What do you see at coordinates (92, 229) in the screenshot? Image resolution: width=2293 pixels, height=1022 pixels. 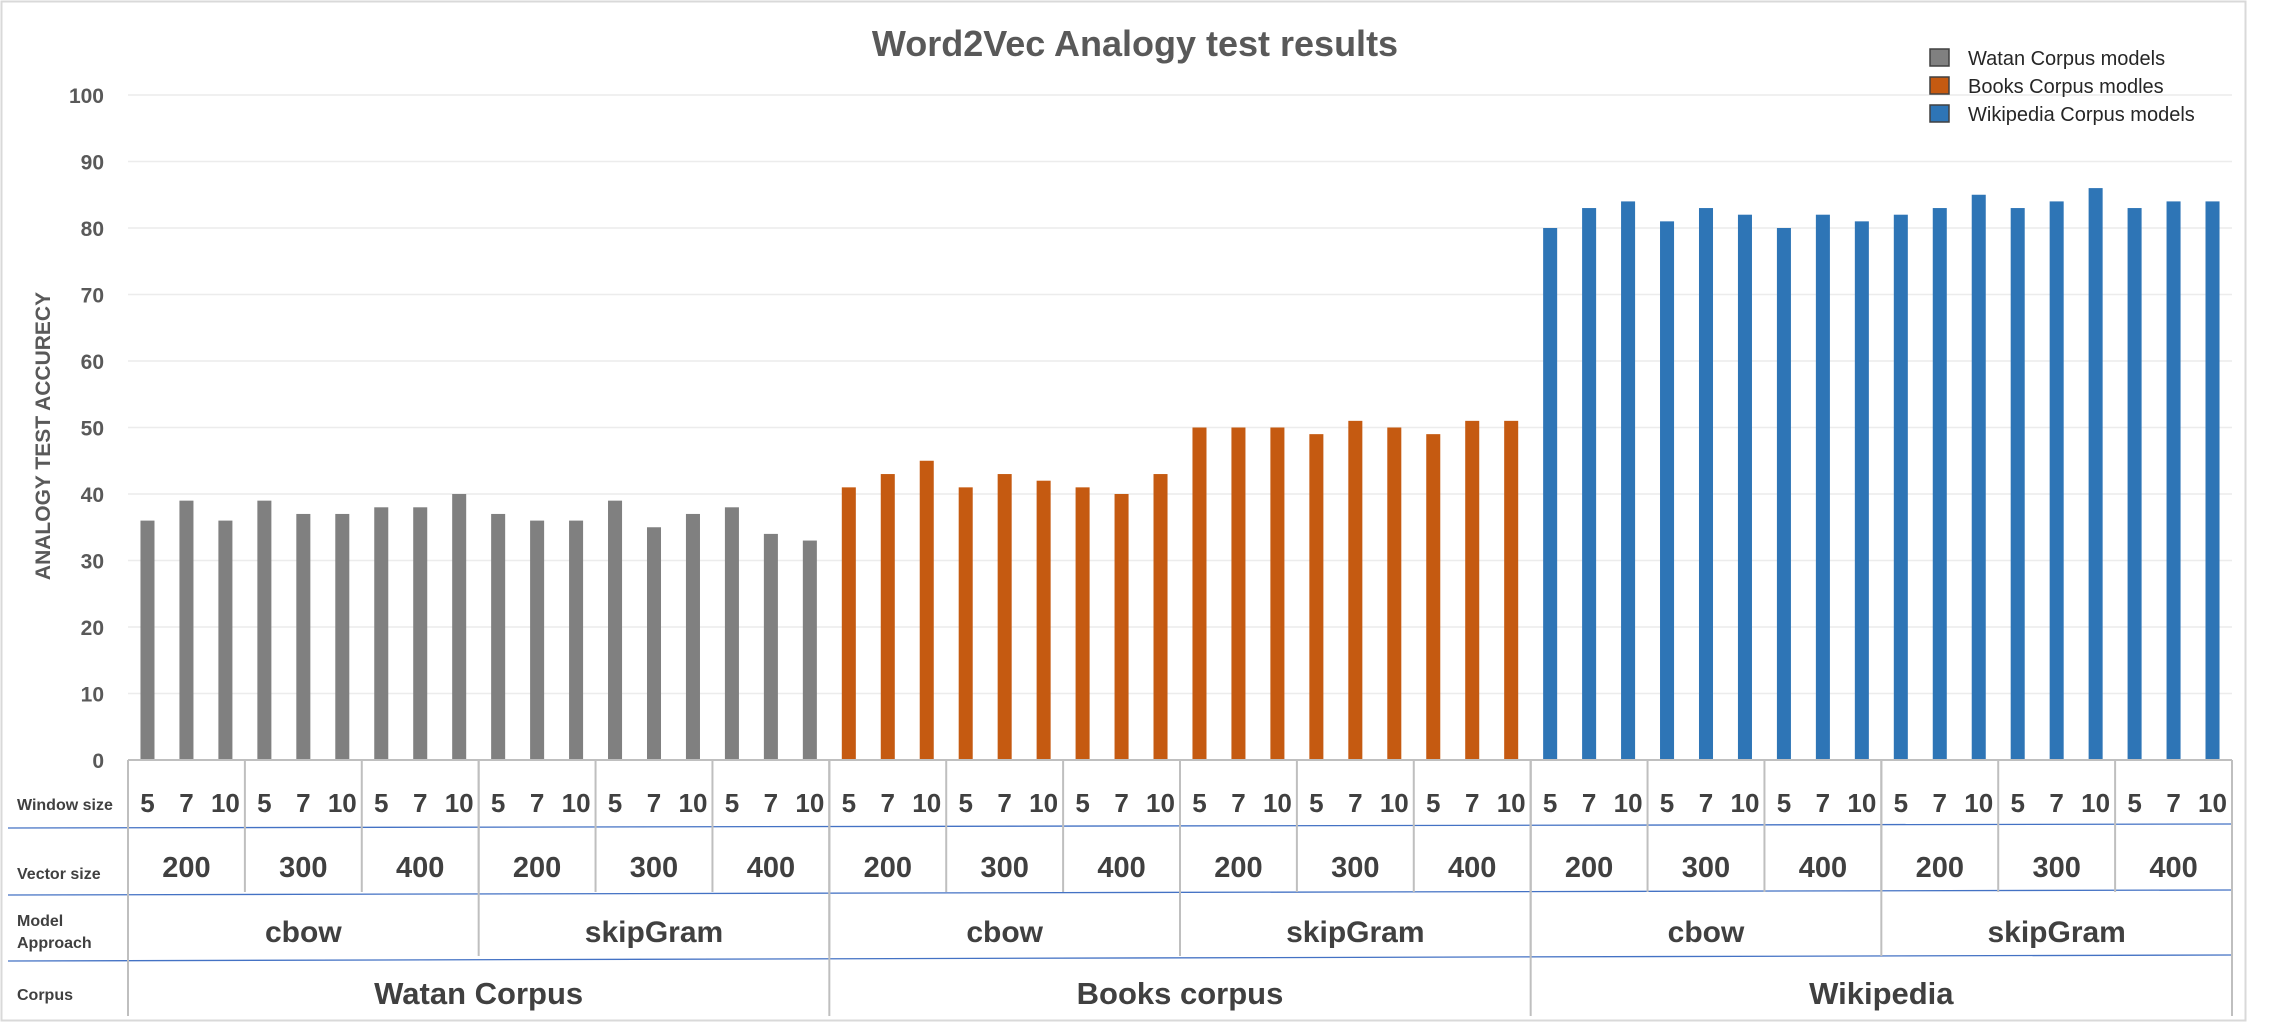 I see `y-tick-label: 80` at bounding box center [92, 229].